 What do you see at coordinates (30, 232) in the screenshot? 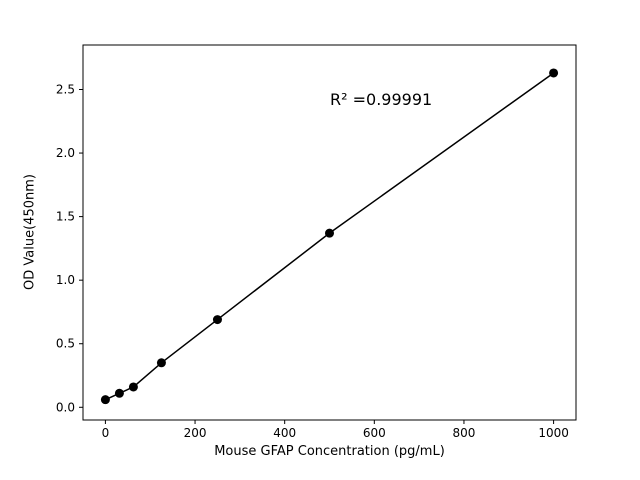
I see `y-axis-label: OD Value(450nm)` at bounding box center [30, 232].